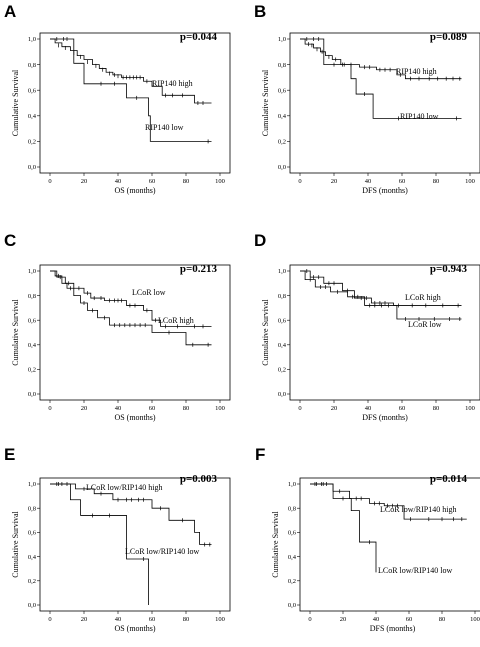 The width and height of the screenshot is (480, 647). I want to click on survival-curve-lcor-low-rip140-high, so click(131, 514).